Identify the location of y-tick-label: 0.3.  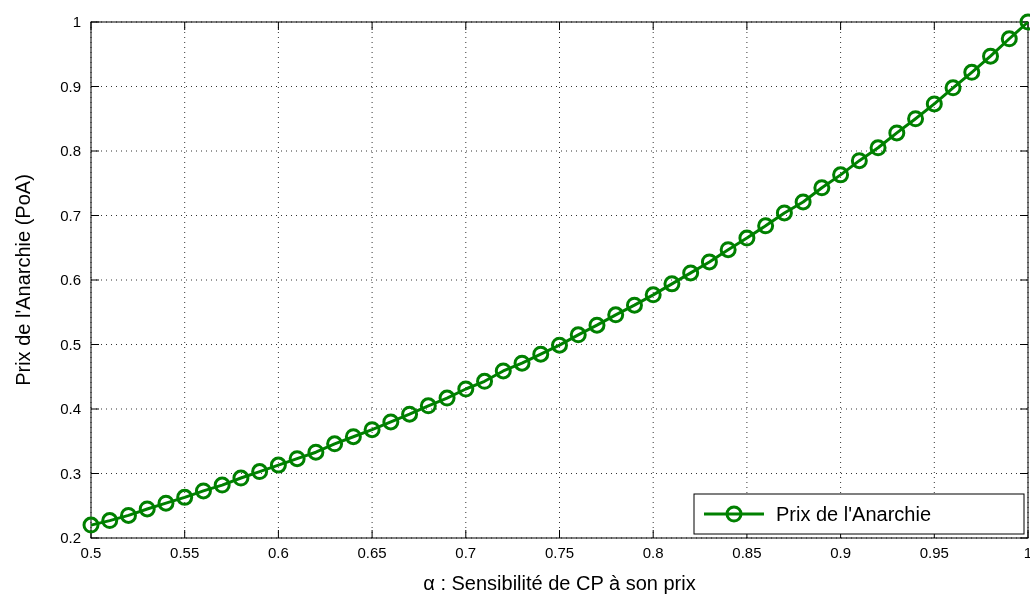
(70, 473).